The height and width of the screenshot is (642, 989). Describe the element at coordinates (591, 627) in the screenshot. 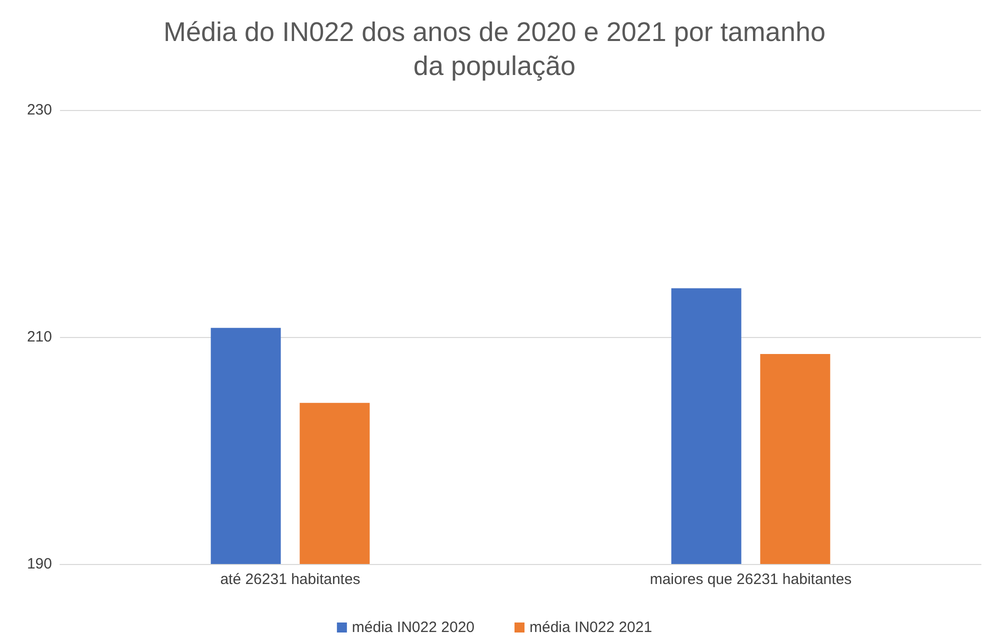

I see `legend-label: média IN022 2021` at that location.